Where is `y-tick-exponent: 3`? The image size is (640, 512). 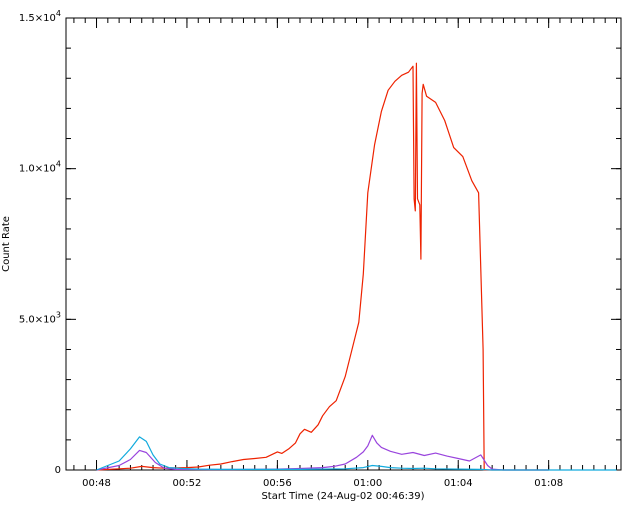
y-tick-exponent: 3 is located at coordinates (58, 314).